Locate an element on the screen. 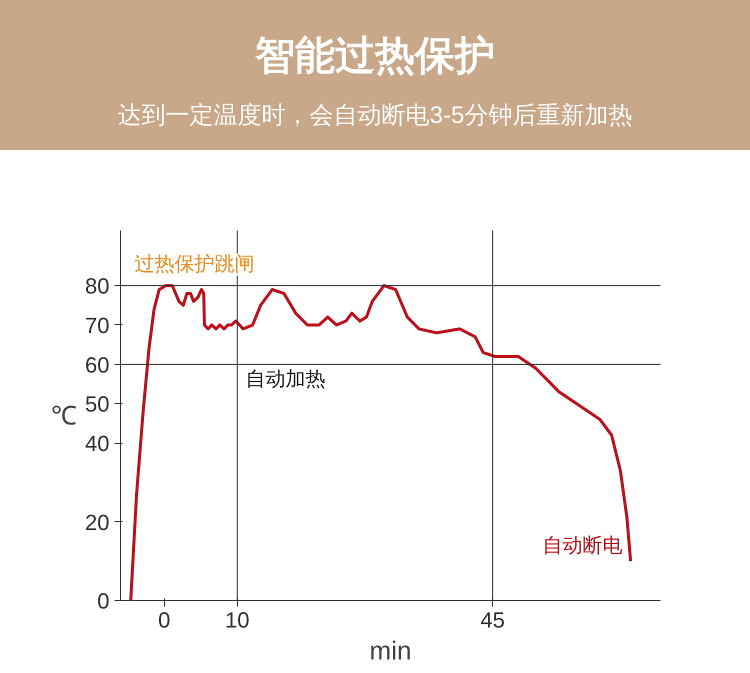 The image size is (750, 673). y-tick-label: 60 is located at coordinates (97, 365).